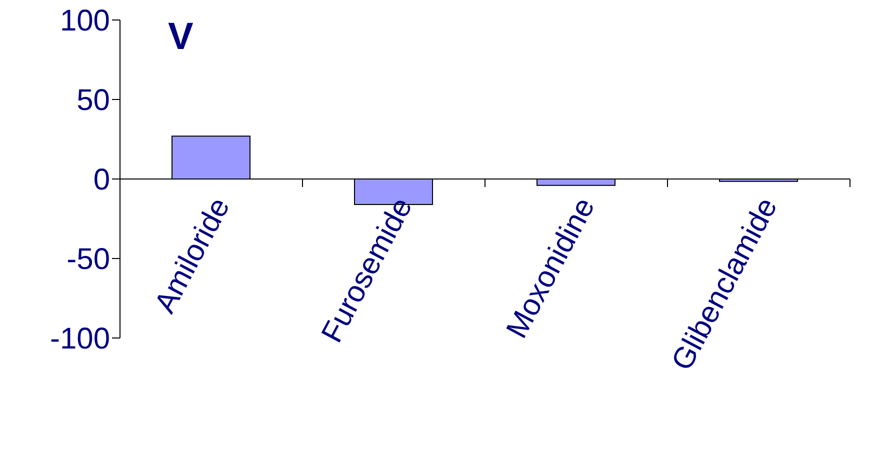 Image resolution: width=872 pixels, height=453 pixels. Describe the element at coordinates (85, 21) in the screenshot. I see `y-tick-label: 100` at that location.